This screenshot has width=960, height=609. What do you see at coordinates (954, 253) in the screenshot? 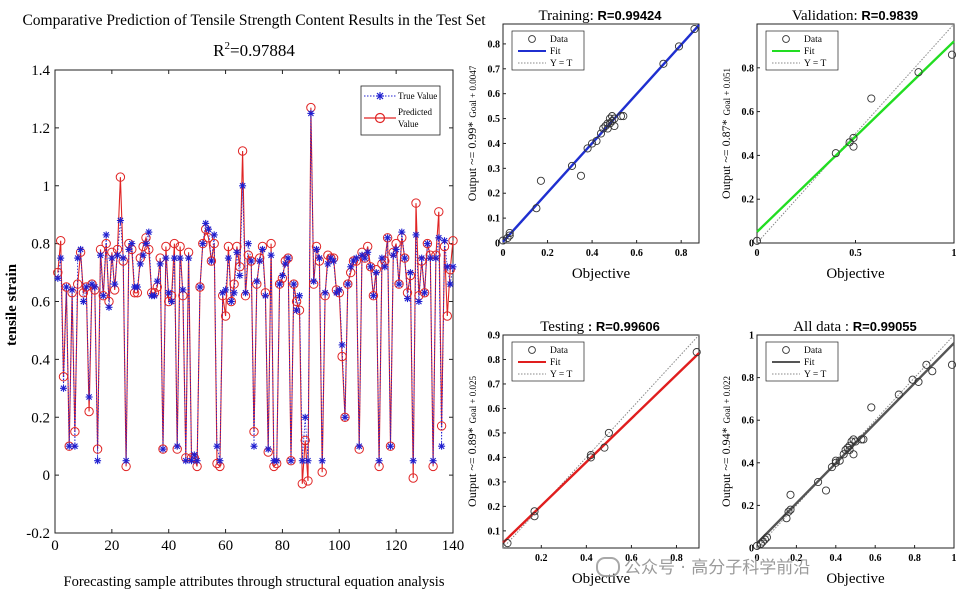
I see `panel-xtick-label: 1` at bounding box center [954, 253].